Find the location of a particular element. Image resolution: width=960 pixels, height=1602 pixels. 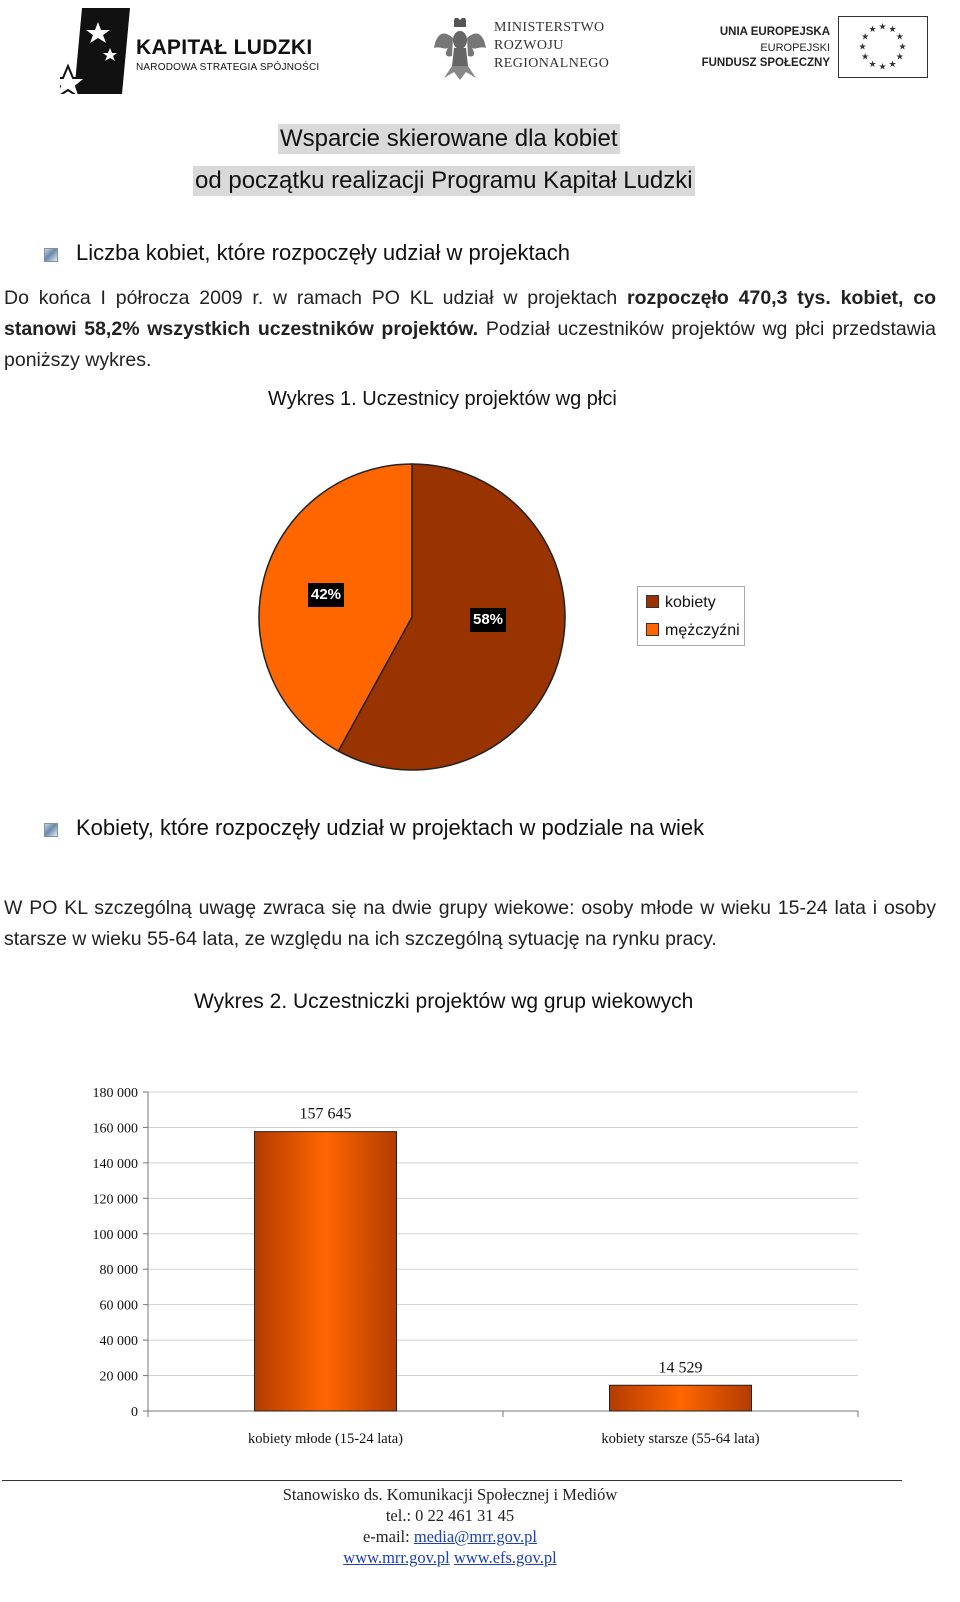

eu-line-2: EUROPEJSKI is located at coordinates (795, 48).